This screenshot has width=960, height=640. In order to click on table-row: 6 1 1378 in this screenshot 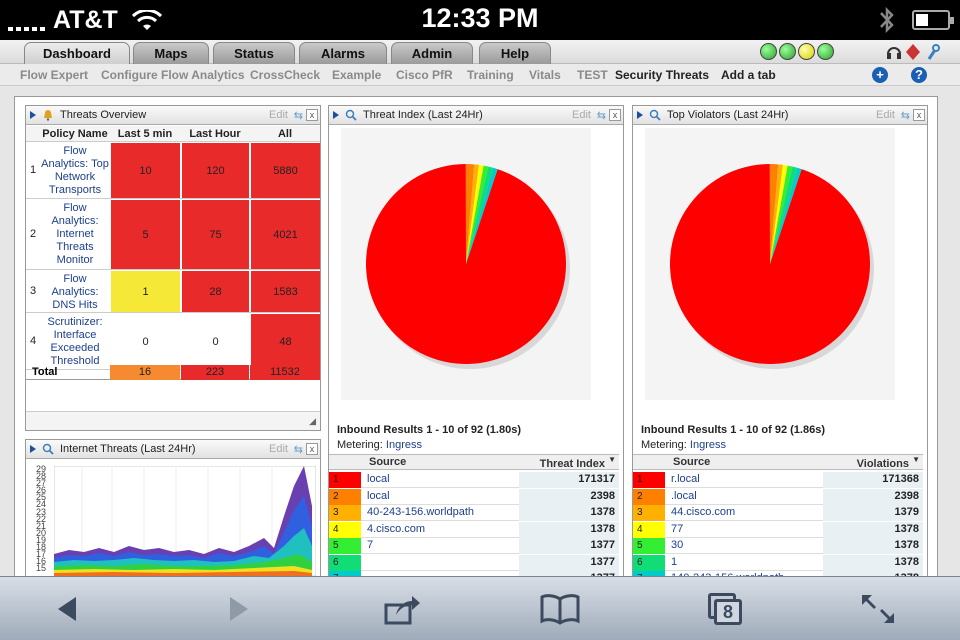, I will do `click(778, 562)`.